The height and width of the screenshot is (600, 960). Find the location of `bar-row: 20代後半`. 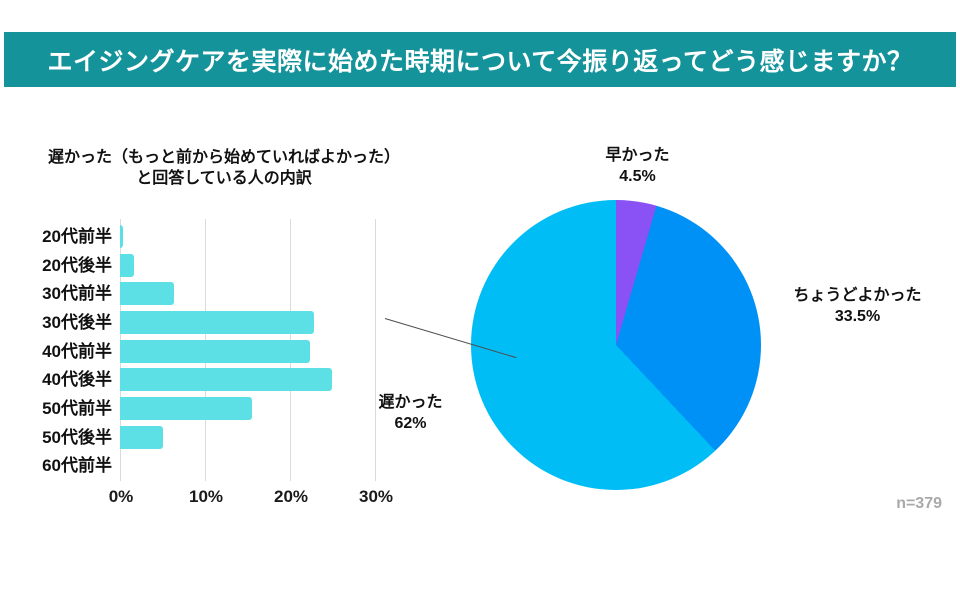

bar-row: 20代後半 is located at coordinates (210, 265).